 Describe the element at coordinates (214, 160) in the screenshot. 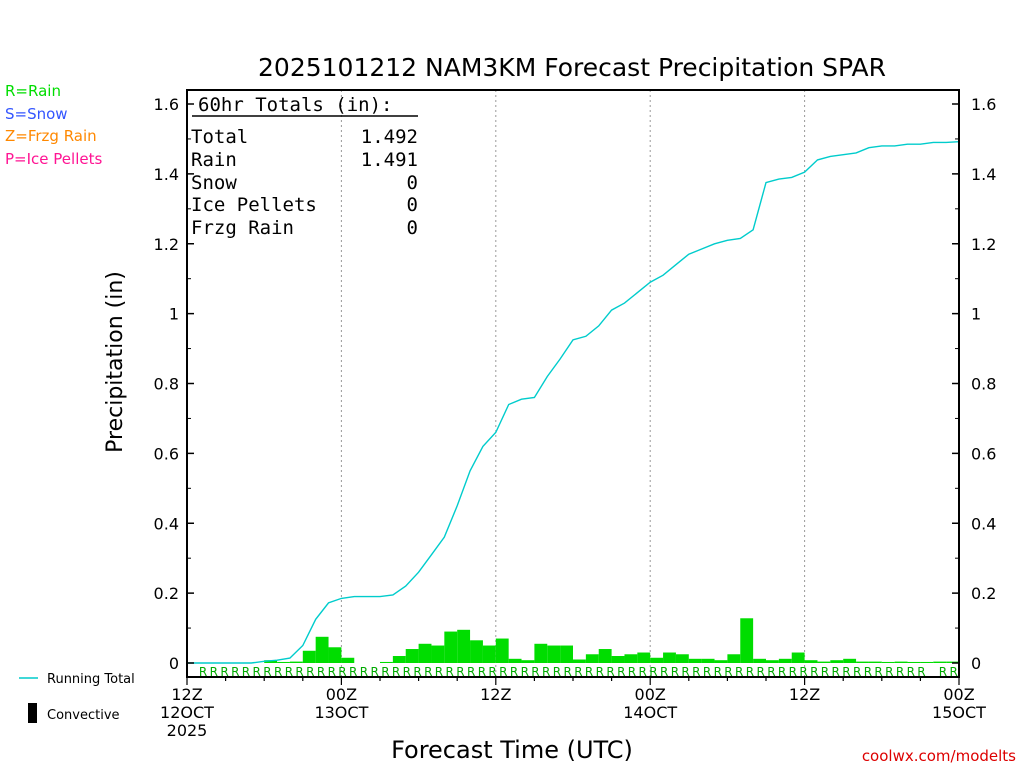

I see `totals-label: Rain` at that location.